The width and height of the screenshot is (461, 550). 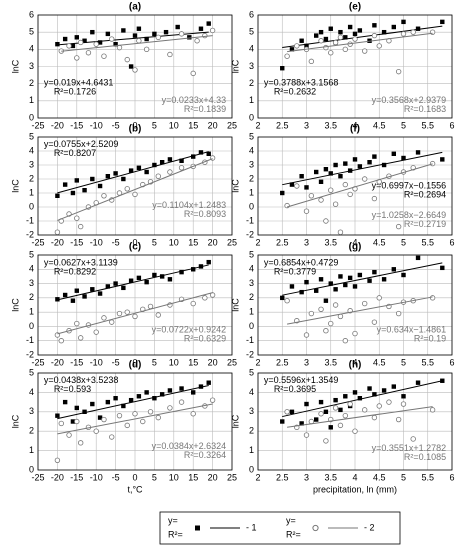 I want to click on fit-equation: y=0.0627x+3.1139, so click(x=81, y=262).